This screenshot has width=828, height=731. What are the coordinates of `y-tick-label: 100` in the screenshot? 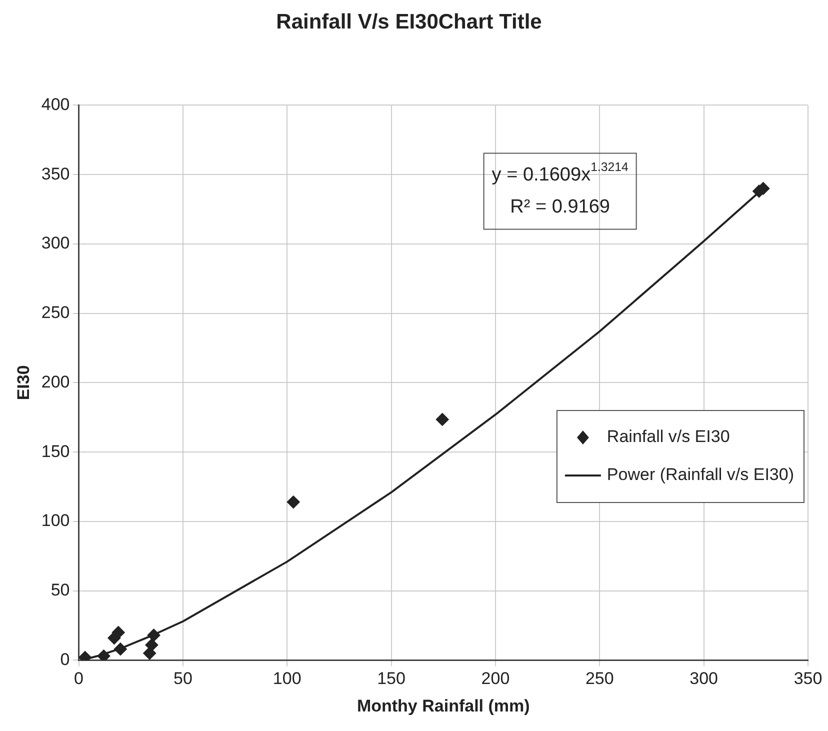 It's located at (55, 520).